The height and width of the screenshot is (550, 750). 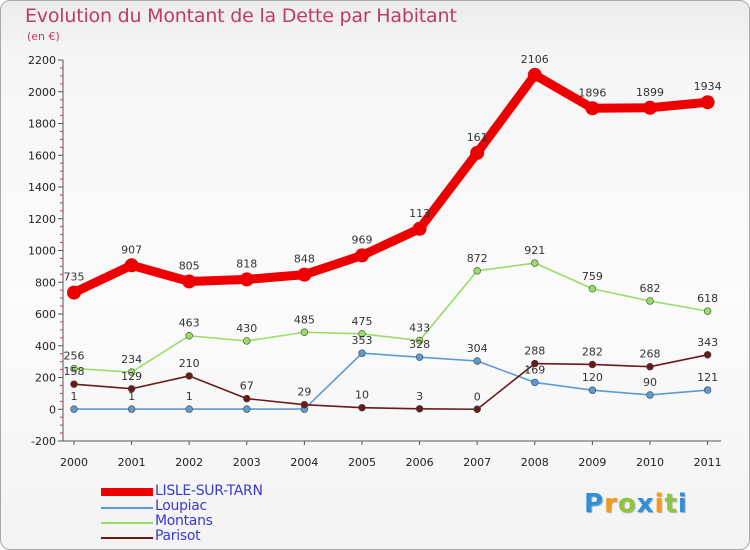 I want to click on legend-label-montans: Montans, so click(x=184, y=521).